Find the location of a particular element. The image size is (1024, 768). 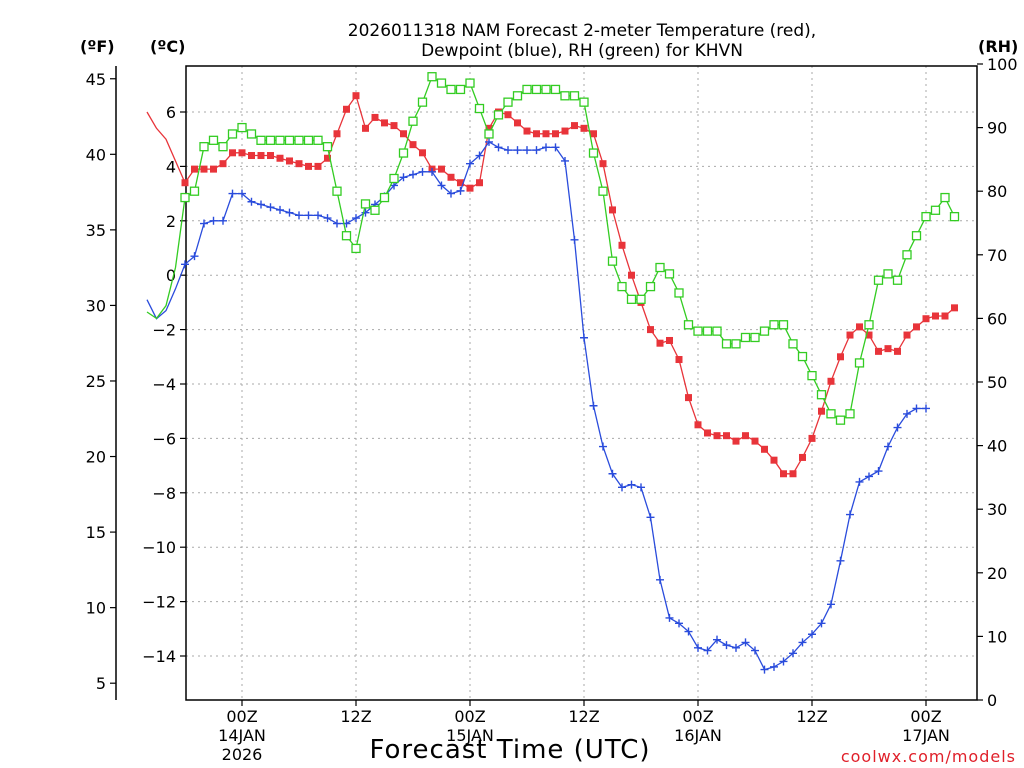

rh-tick-label: 20 is located at coordinates (997, 573).